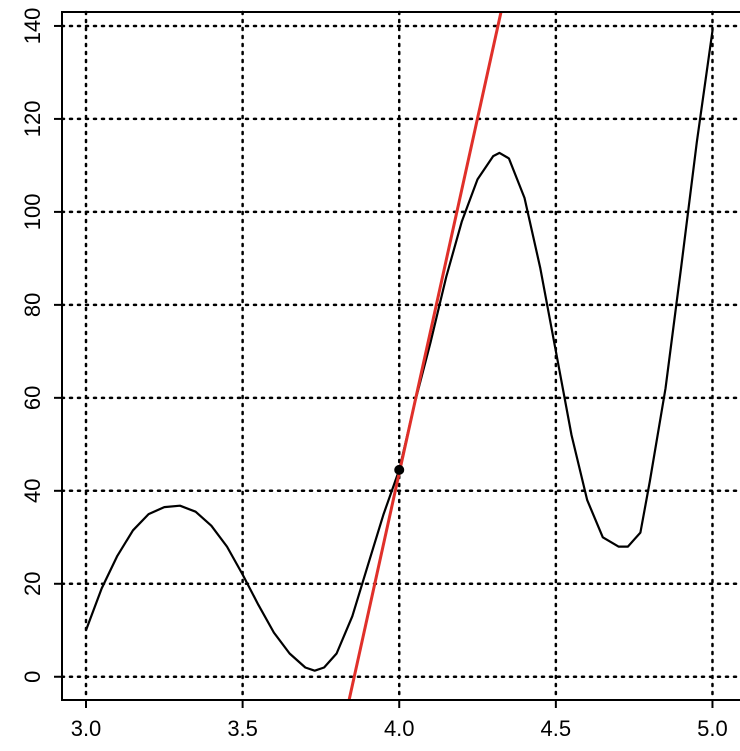 Image resolution: width=740 pixels, height=751 pixels. I want to click on tangent-point-marker, so click(399, 469).